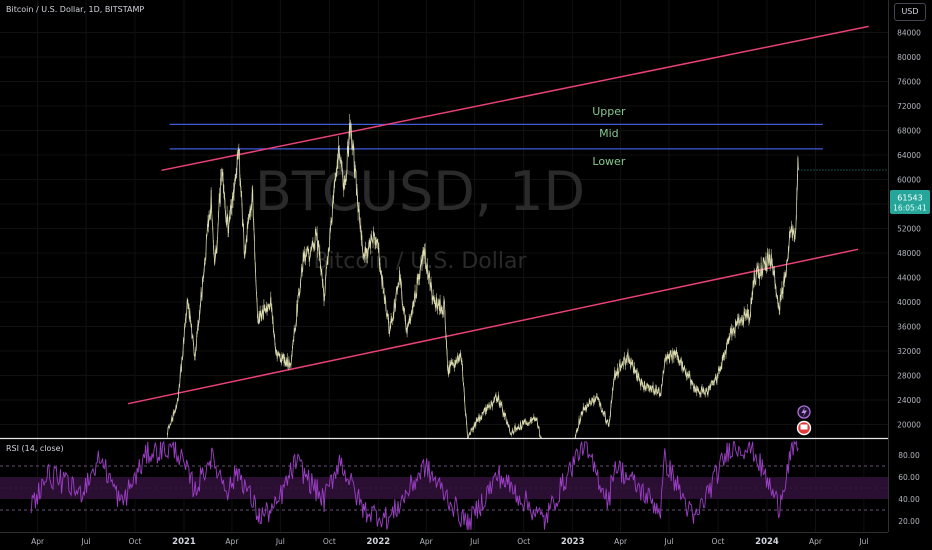 The height and width of the screenshot is (550, 932). I want to click on zone-label-lower: Lower, so click(608, 161).